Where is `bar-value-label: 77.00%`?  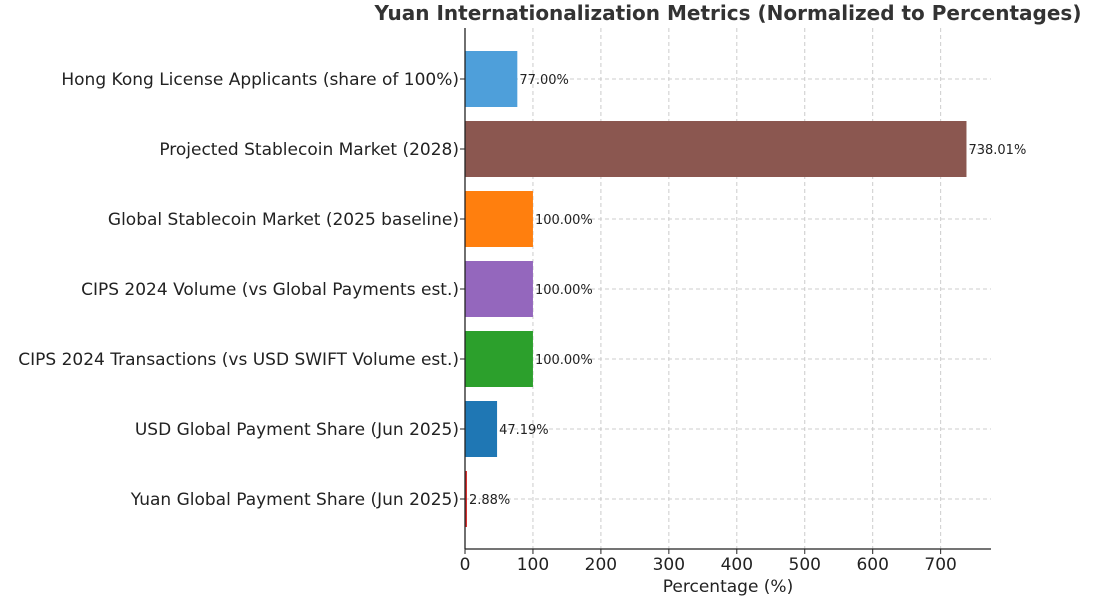 bar-value-label: 77.00% is located at coordinates (544, 80).